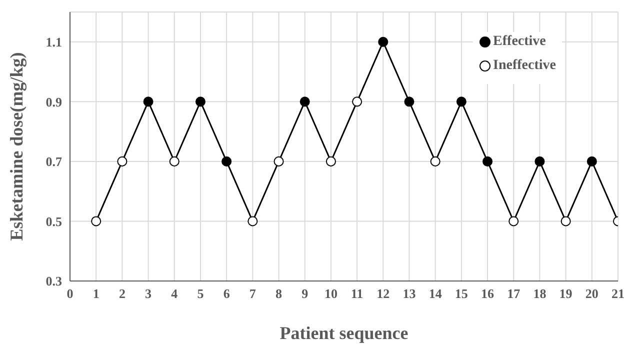 The width and height of the screenshot is (640, 355). Describe the element at coordinates (305, 294) in the screenshot. I see `x-tick-label: 9` at that location.